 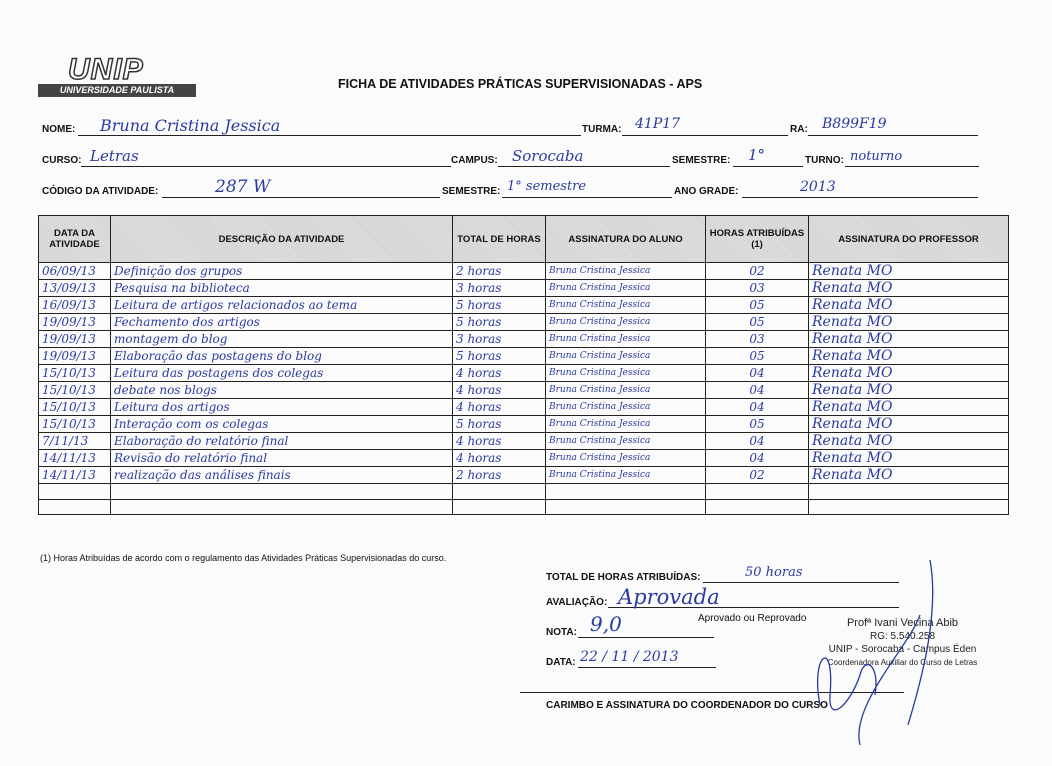 I want to click on nota-label: NOTA:, so click(x=561, y=632).